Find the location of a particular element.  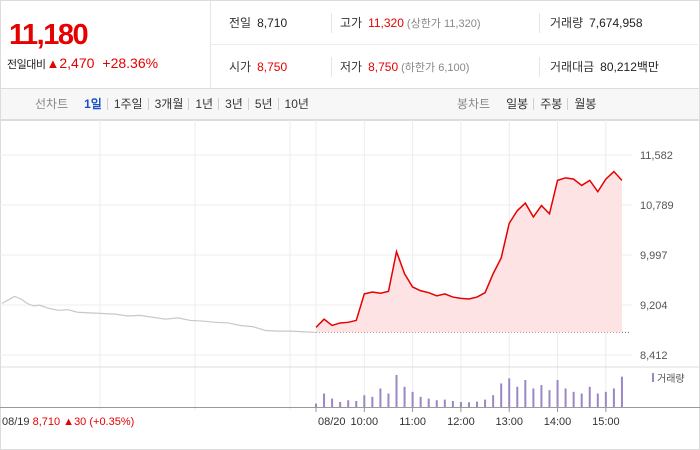

volume-bars-group is located at coordinates (469, 391).